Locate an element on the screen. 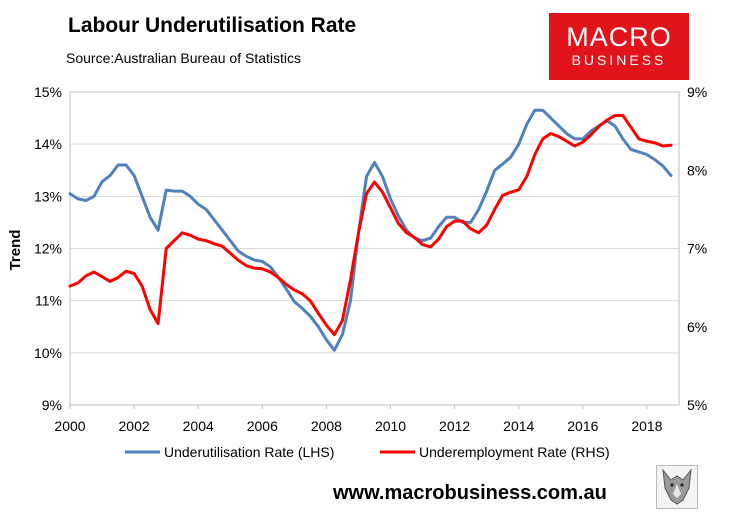 The width and height of the screenshot is (733, 527). left-tick-label: 13% is located at coordinates (48, 196).